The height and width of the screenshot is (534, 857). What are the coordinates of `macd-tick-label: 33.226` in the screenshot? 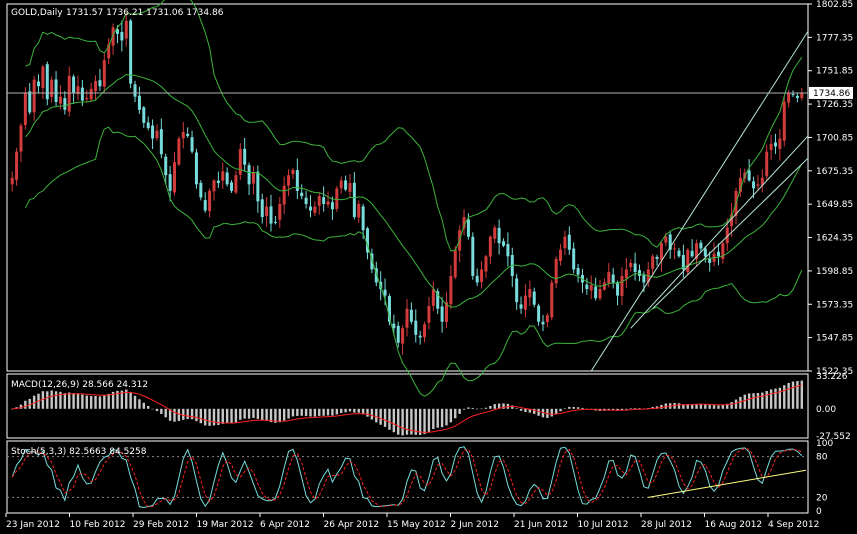 It's located at (832, 377).